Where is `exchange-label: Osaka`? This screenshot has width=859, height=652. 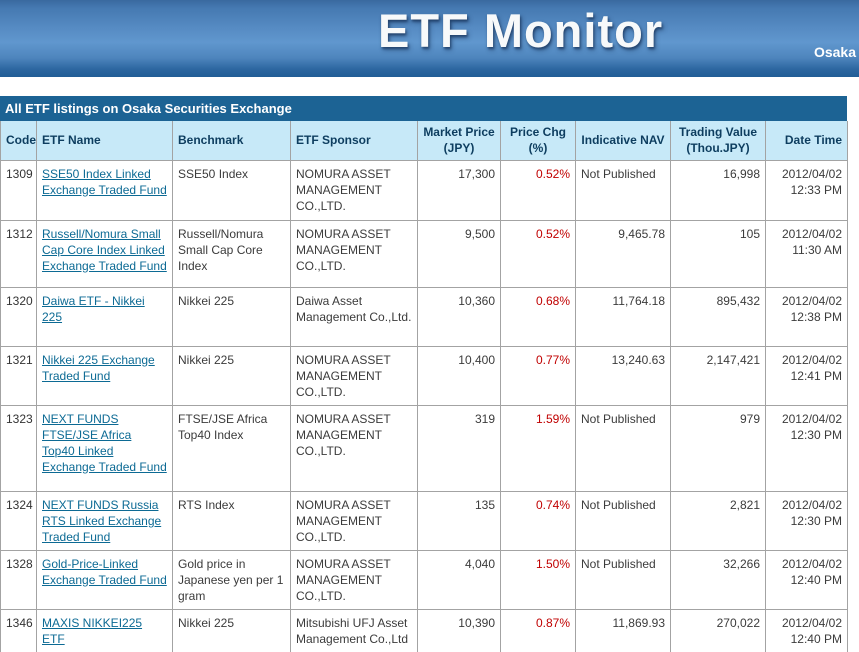 exchange-label: Osaka is located at coordinates (834, 52).